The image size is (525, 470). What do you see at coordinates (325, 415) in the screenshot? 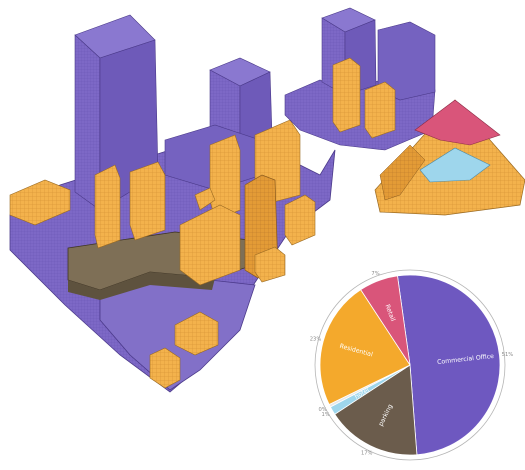
I see `pie-percent-label: 1%` at bounding box center [325, 415].